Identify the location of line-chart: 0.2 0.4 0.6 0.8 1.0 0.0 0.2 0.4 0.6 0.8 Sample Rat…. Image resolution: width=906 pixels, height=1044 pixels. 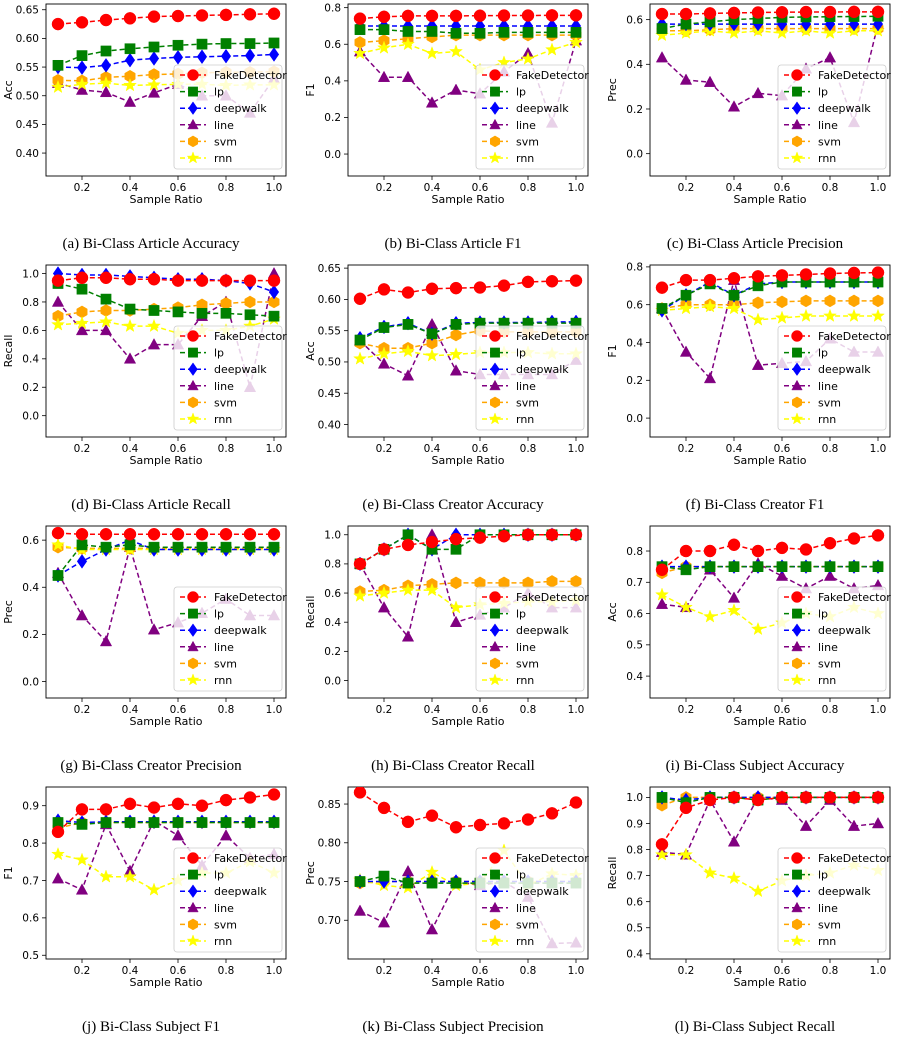
(446, 104).